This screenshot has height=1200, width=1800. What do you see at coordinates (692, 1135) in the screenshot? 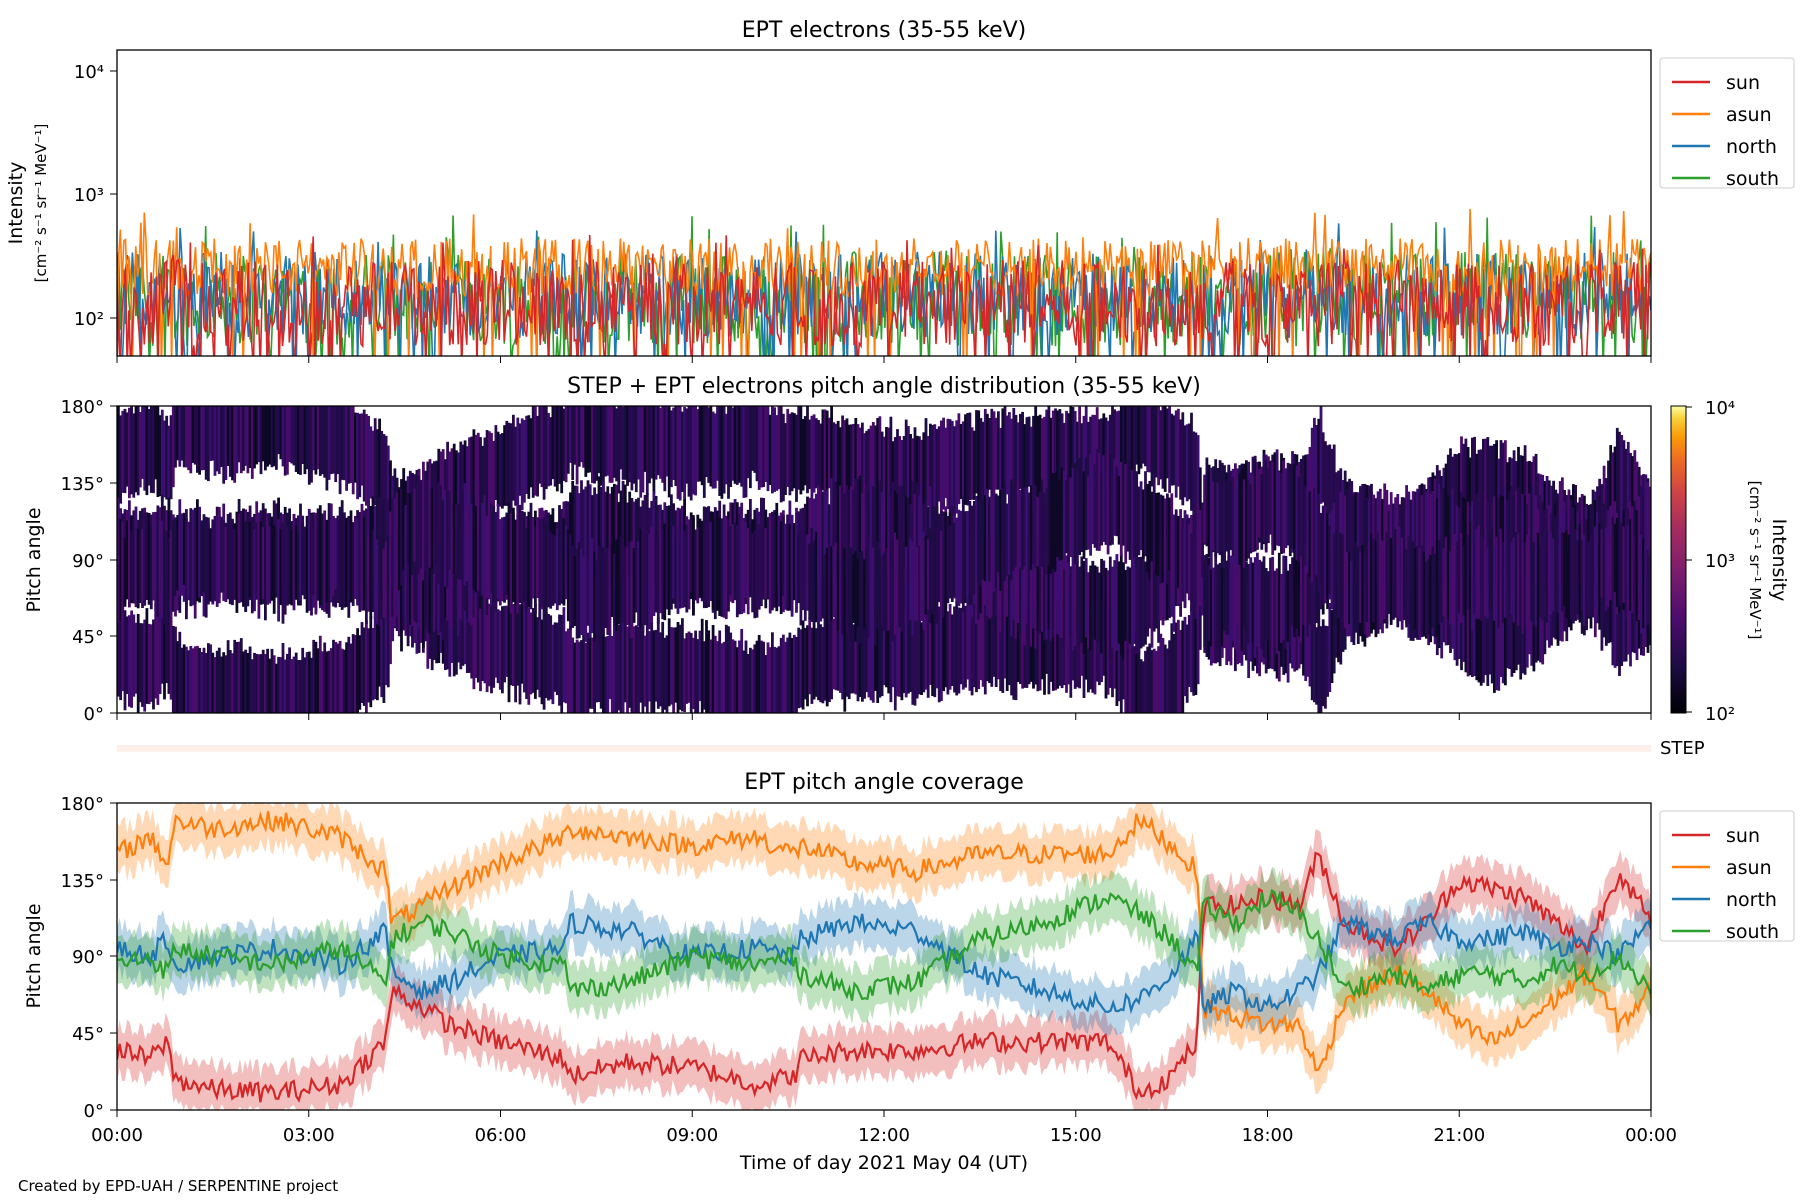
I see `x-tick-label: 09:00` at bounding box center [692, 1135].